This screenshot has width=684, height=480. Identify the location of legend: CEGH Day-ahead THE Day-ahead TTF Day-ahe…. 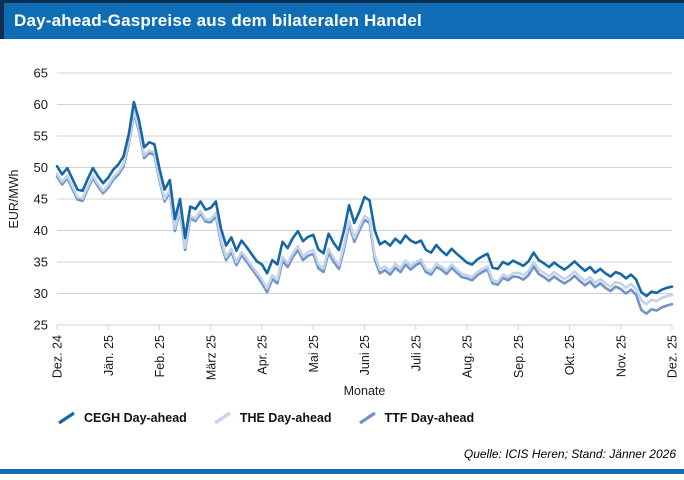
(265, 418).